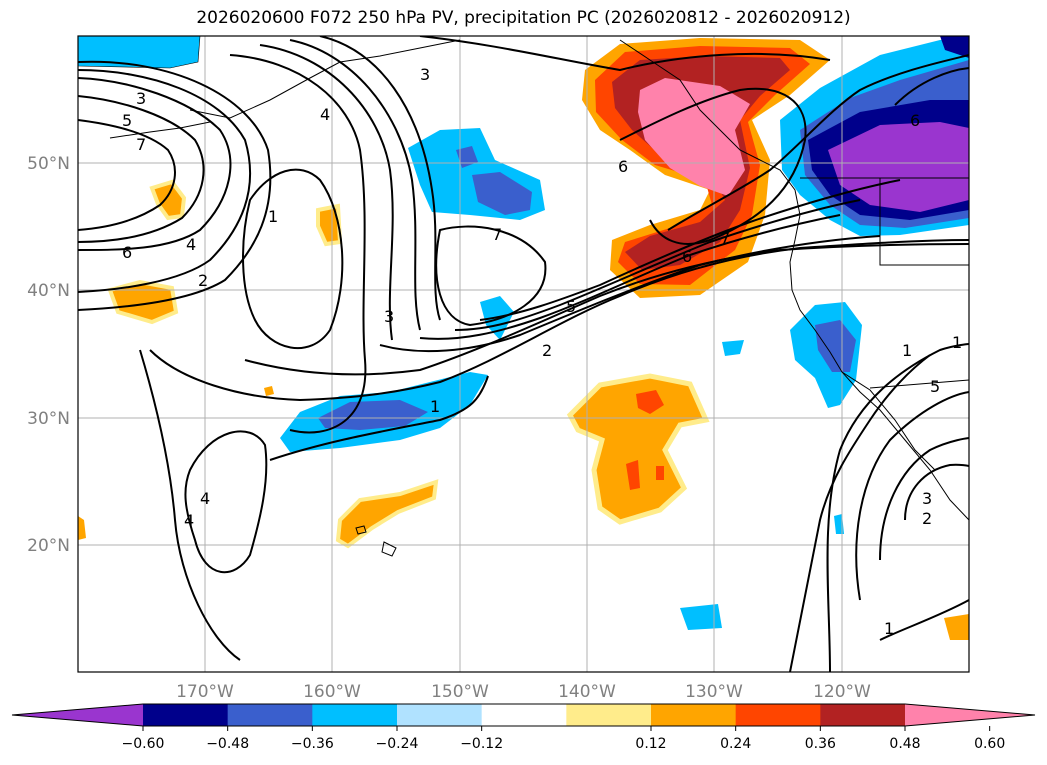 Image resolution: width=1047 pixels, height=765 pixels. I want to click on shade-neg-ne-purple, so click(898, 167).